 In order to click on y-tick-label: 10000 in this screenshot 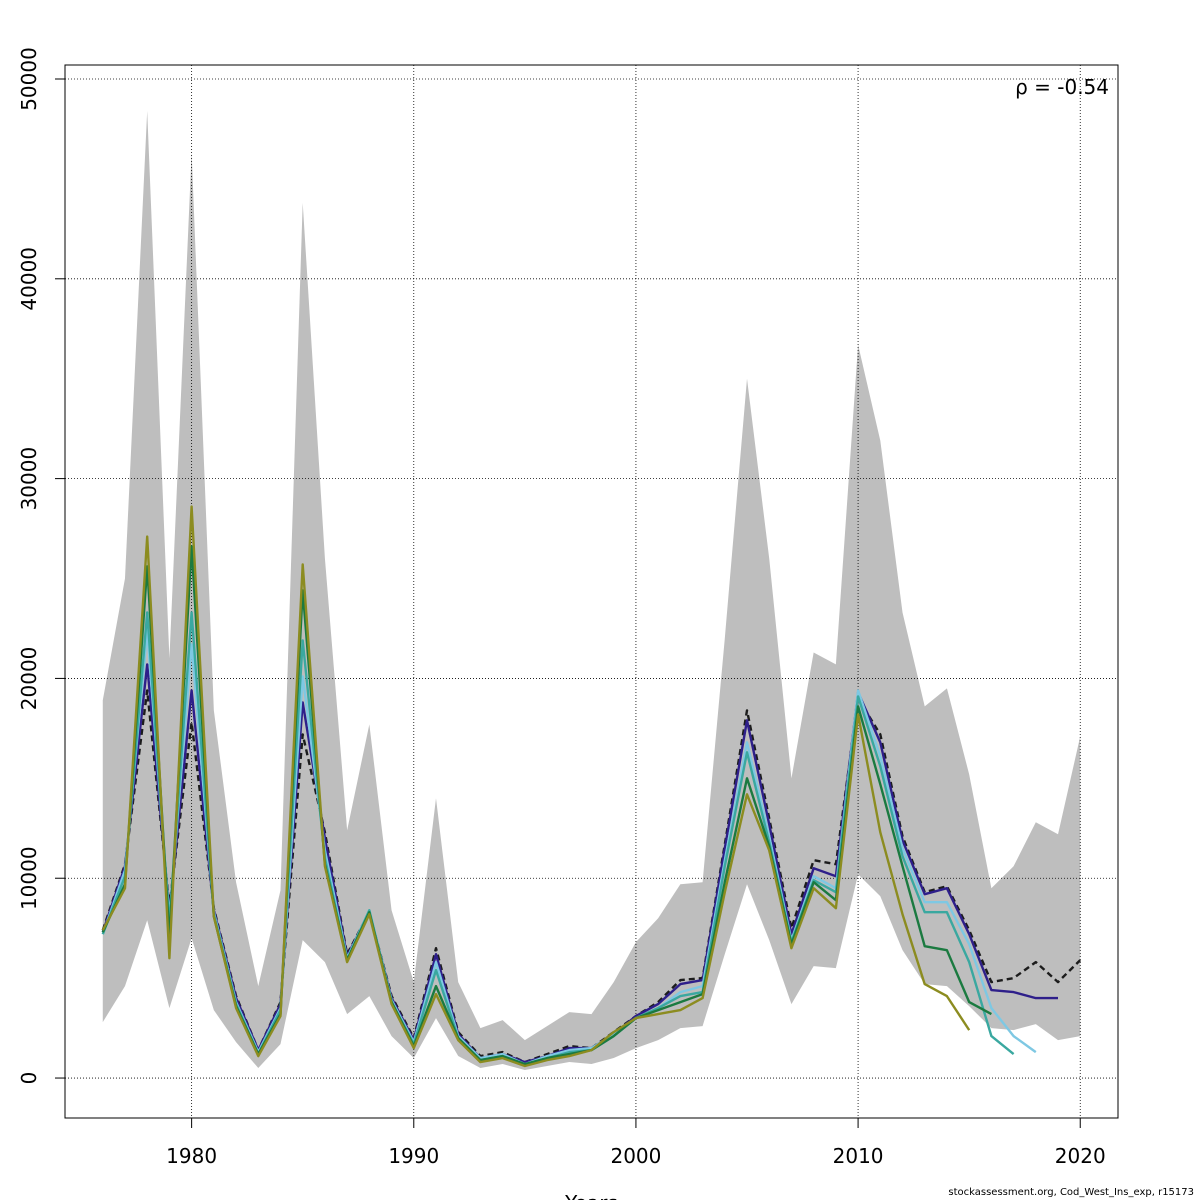, I will do `click(29, 878)`.